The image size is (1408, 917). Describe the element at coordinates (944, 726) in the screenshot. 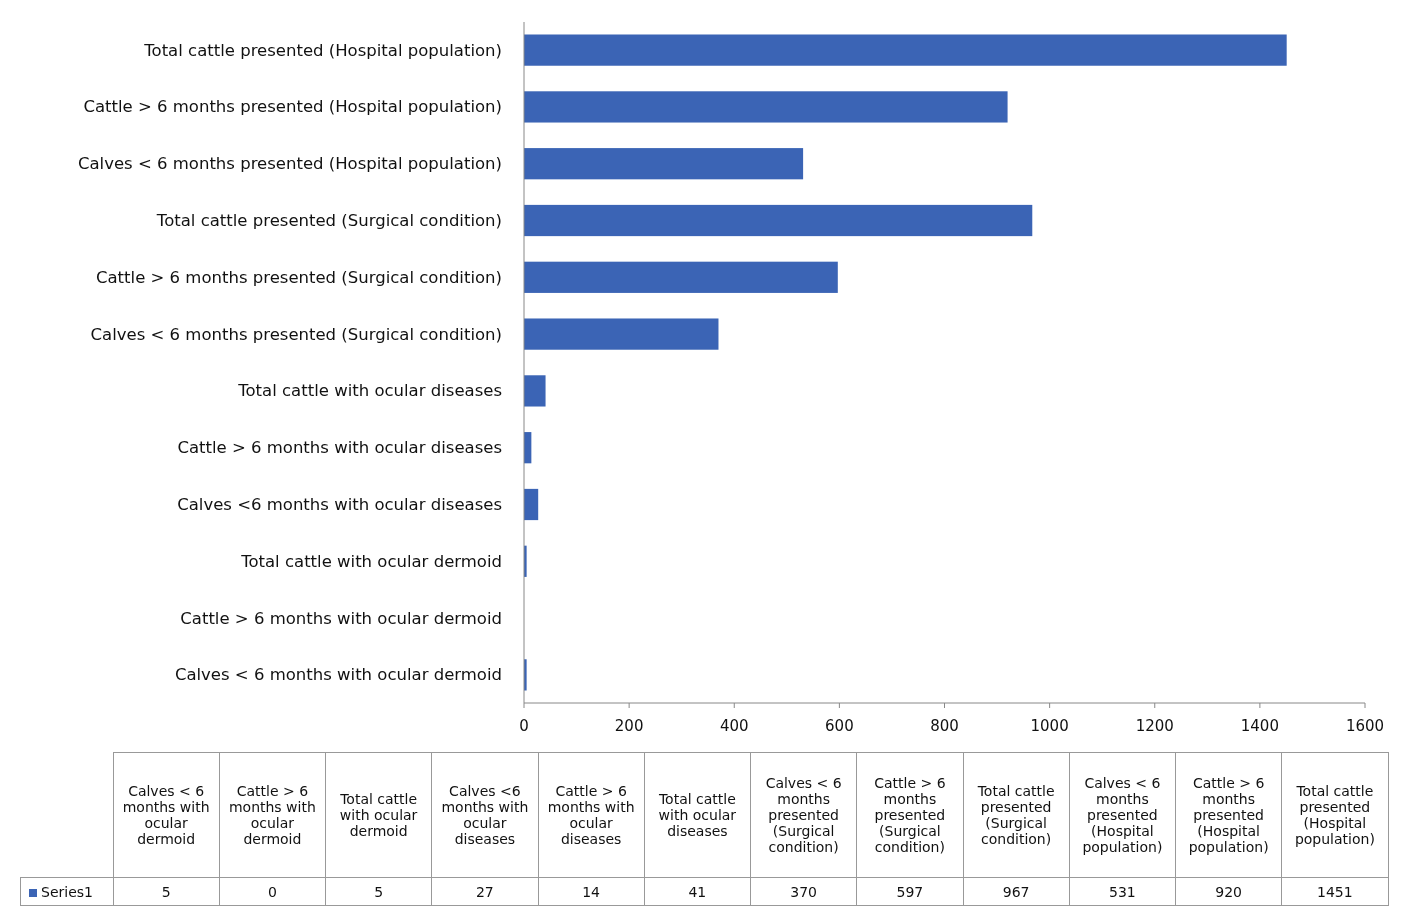

I see `x-tick-label: 800` at that location.